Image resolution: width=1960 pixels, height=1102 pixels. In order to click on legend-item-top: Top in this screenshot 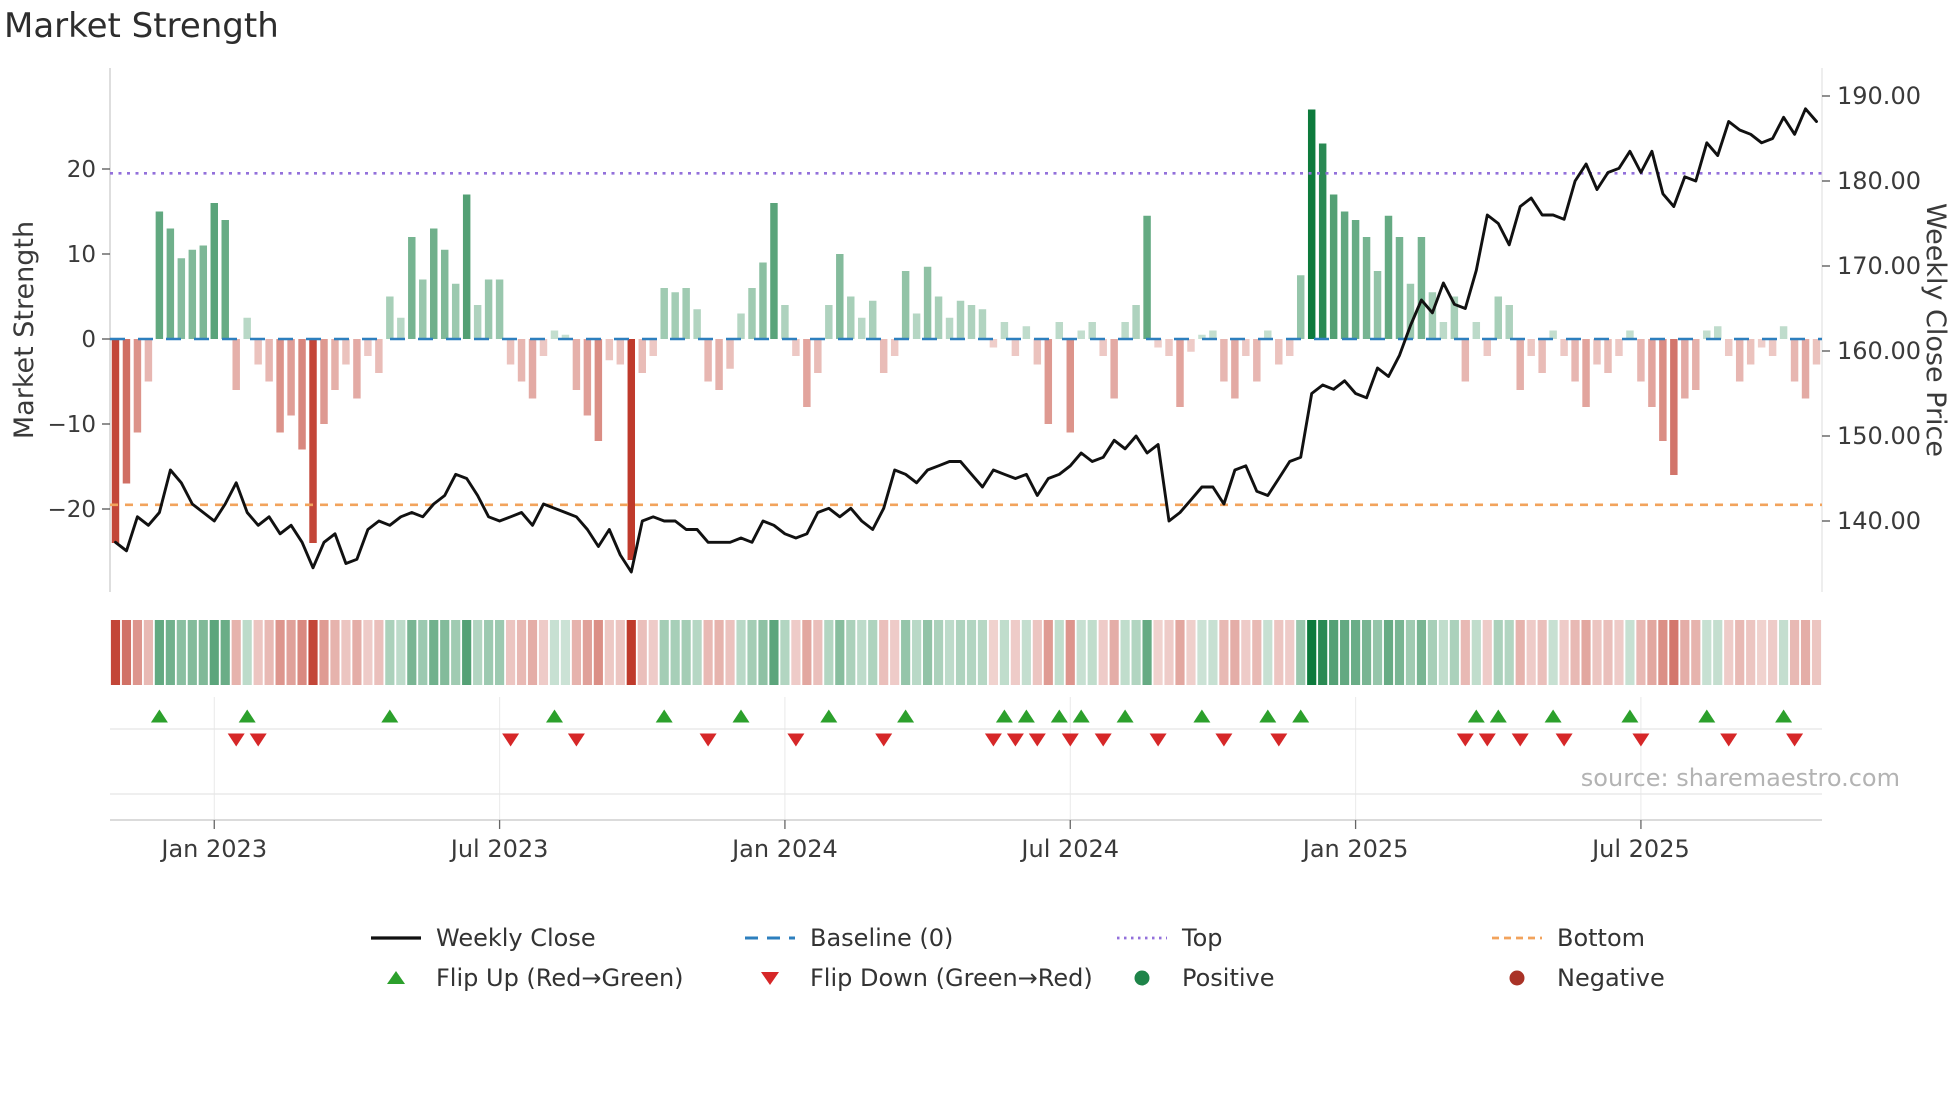, I will do `click(1169, 938)`.